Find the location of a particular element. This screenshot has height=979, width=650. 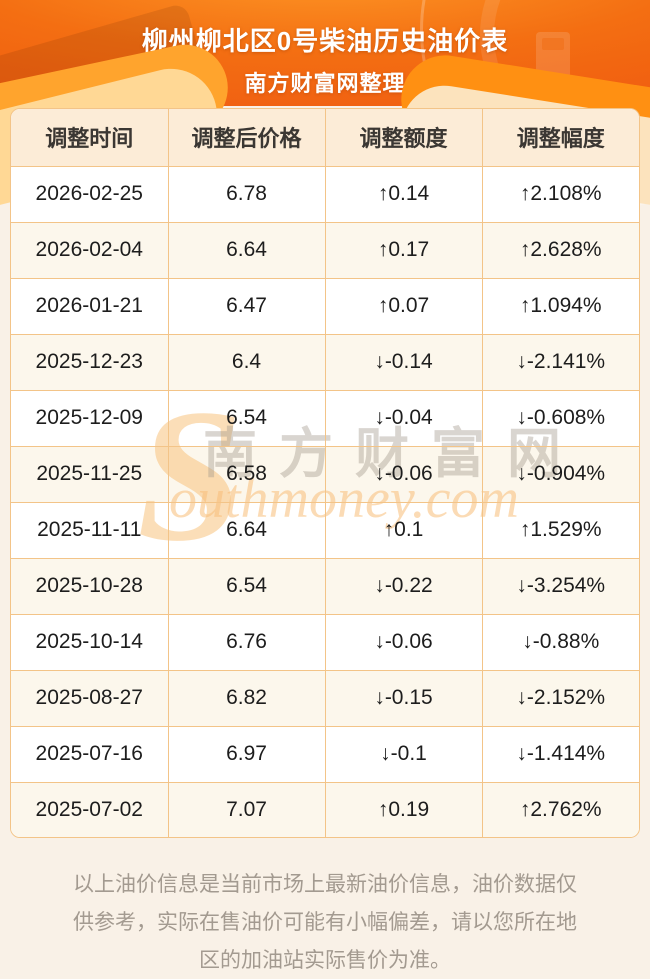

cell-percent: ↑1.094% is located at coordinates (560, 306).